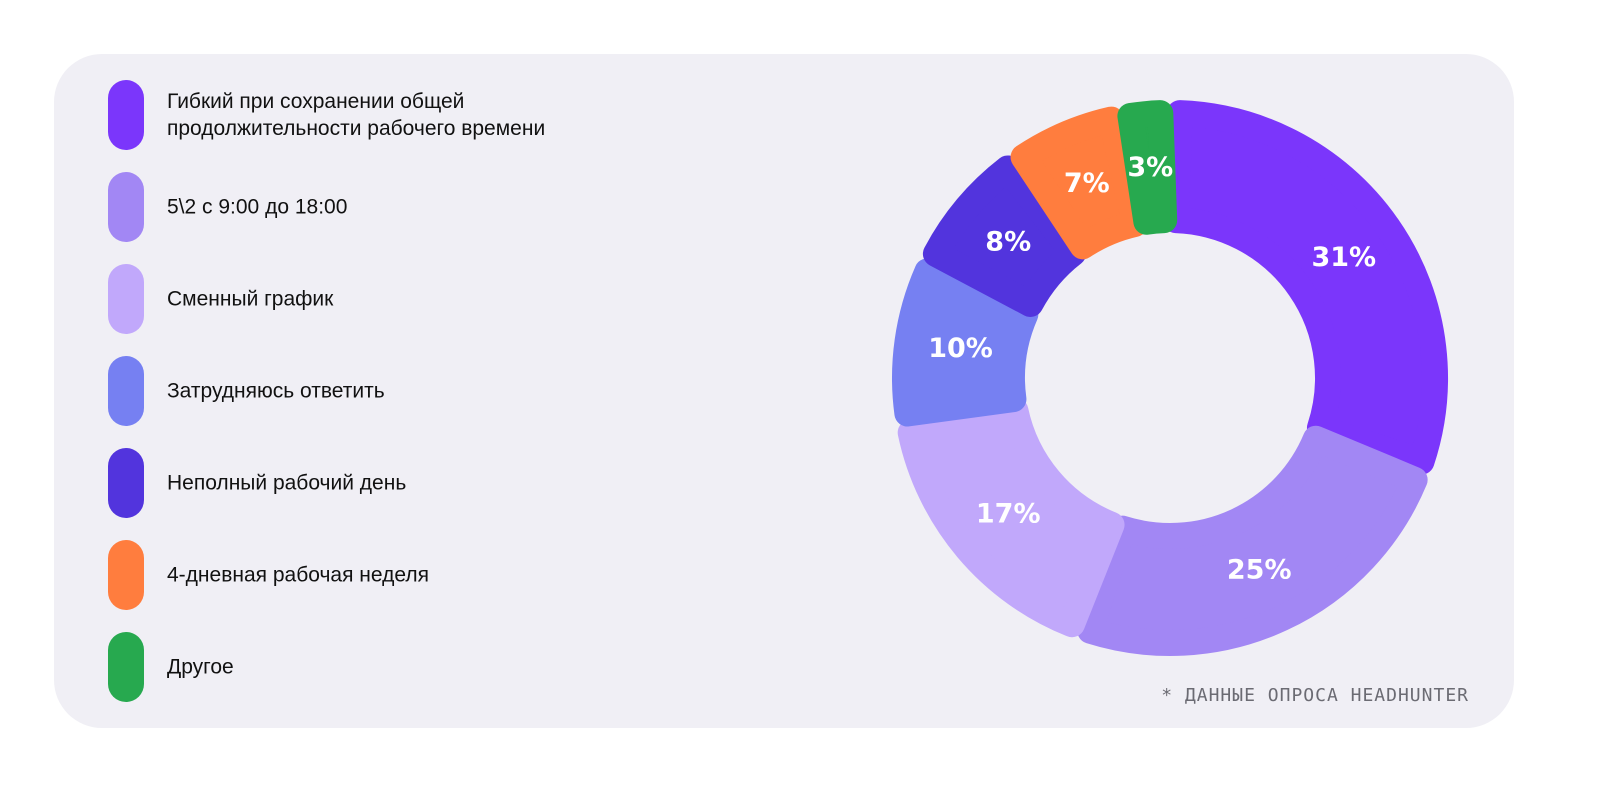  What do you see at coordinates (1343, 257) in the screenshot?
I see `slice-value-label: 31%` at bounding box center [1343, 257].